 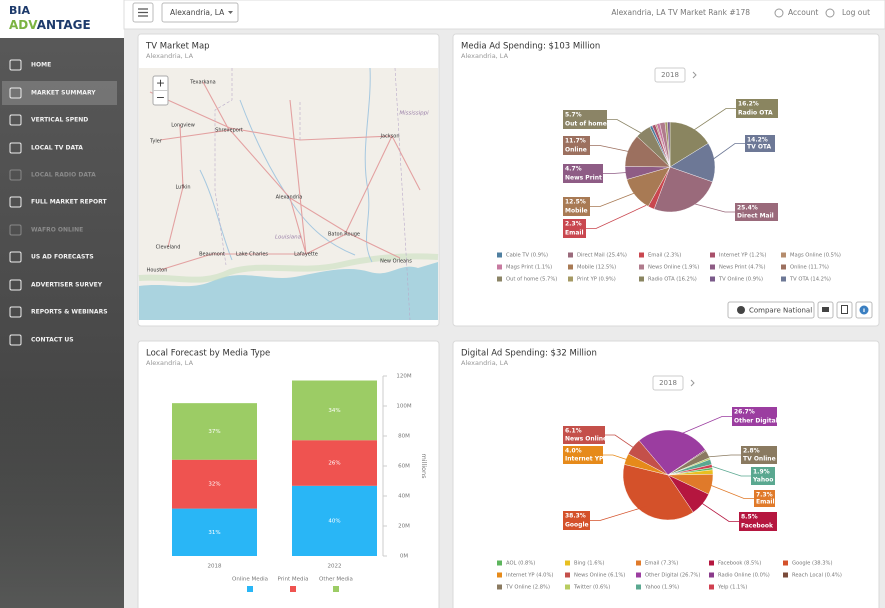 I want to click on map-place: Lufkin, so click(x=182, y=188).